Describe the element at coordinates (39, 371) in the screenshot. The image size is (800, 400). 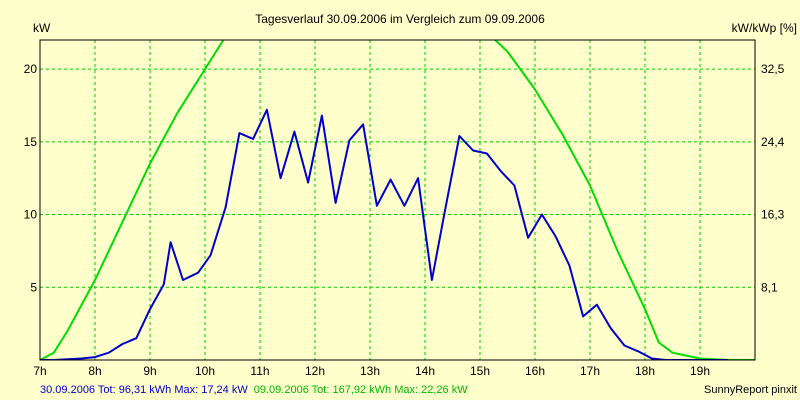
I see `x-tick-label: 7h` at that location.